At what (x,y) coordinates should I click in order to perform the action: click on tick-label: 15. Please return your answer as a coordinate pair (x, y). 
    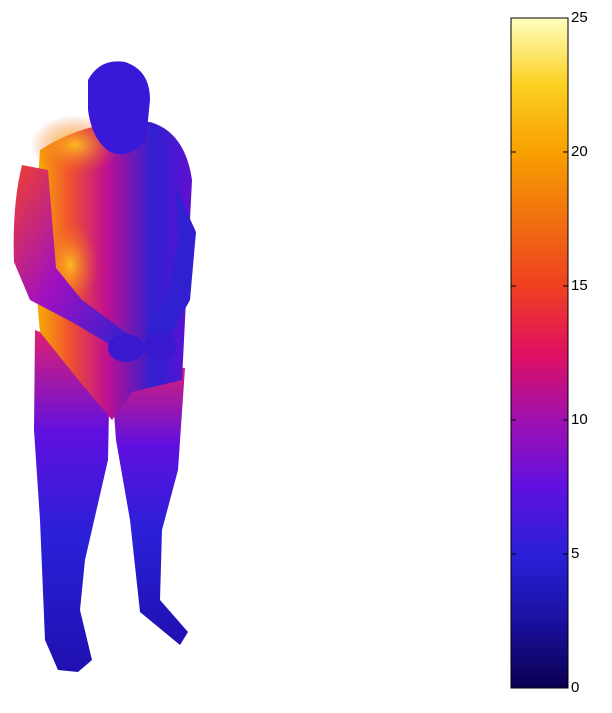
    Looking at the image, I should click on (579, 285).